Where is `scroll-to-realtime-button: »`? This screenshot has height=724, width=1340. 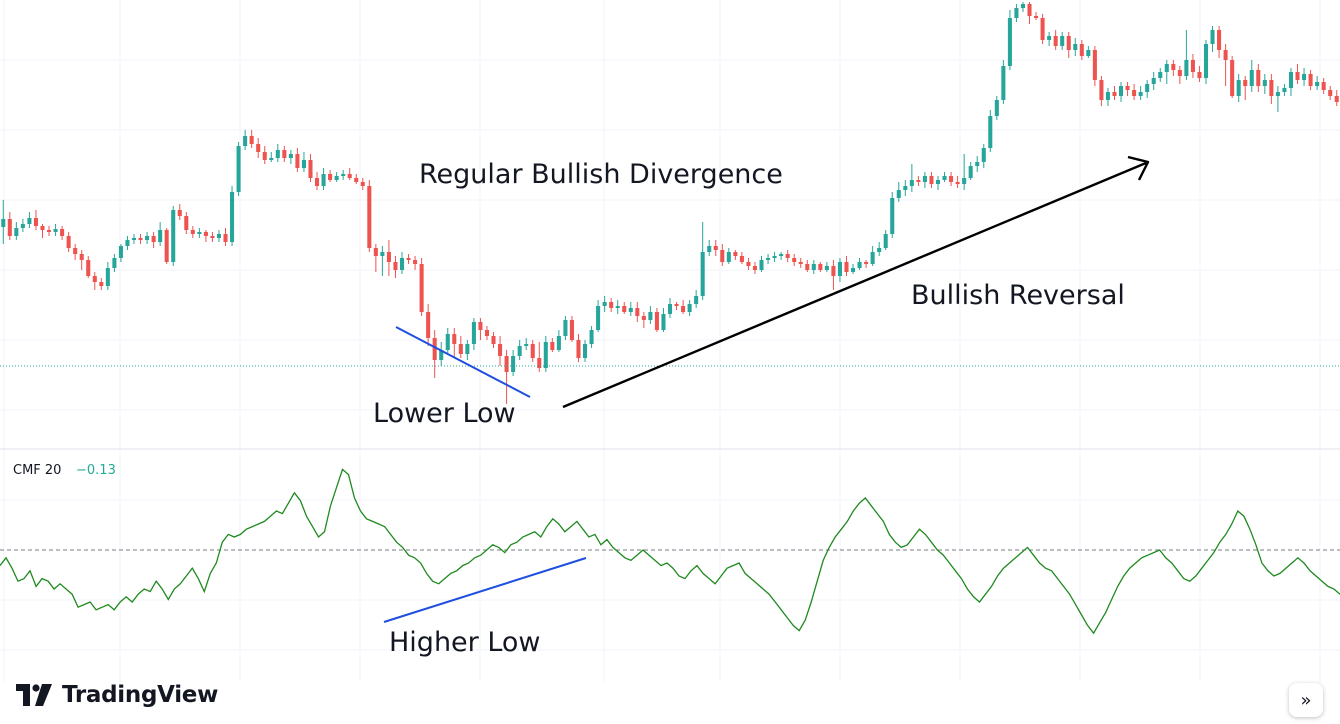 scroll-to-realtime-button: » is located at coordinates (1306, 700).